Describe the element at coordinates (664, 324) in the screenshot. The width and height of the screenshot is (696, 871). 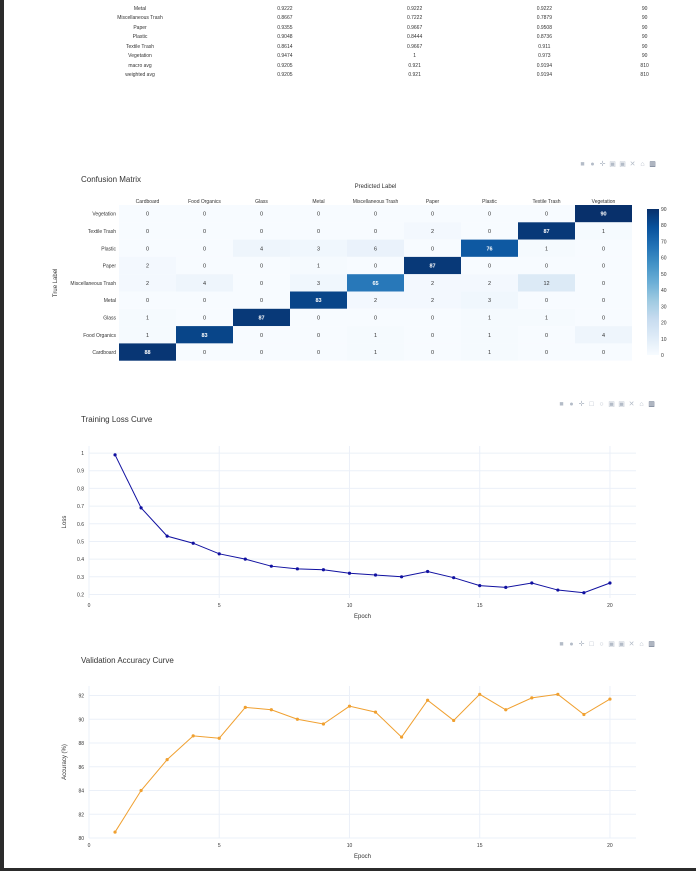
I see `colorbar-tick-label: 20` at that location.